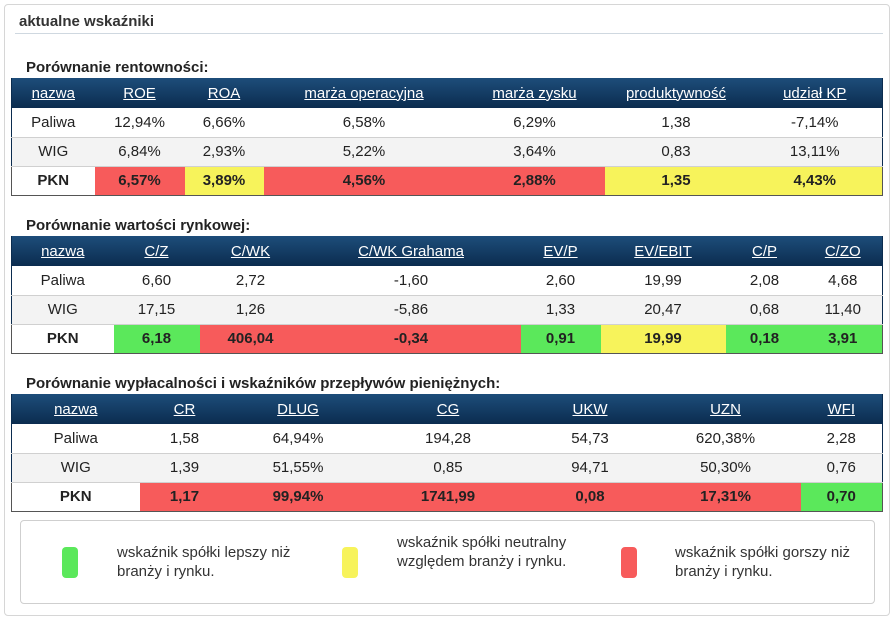 The image size is (896, 622). Describe the element at coordinates (298, 409) in the screenshot. I see `column-header-2: DLUG` at that location.